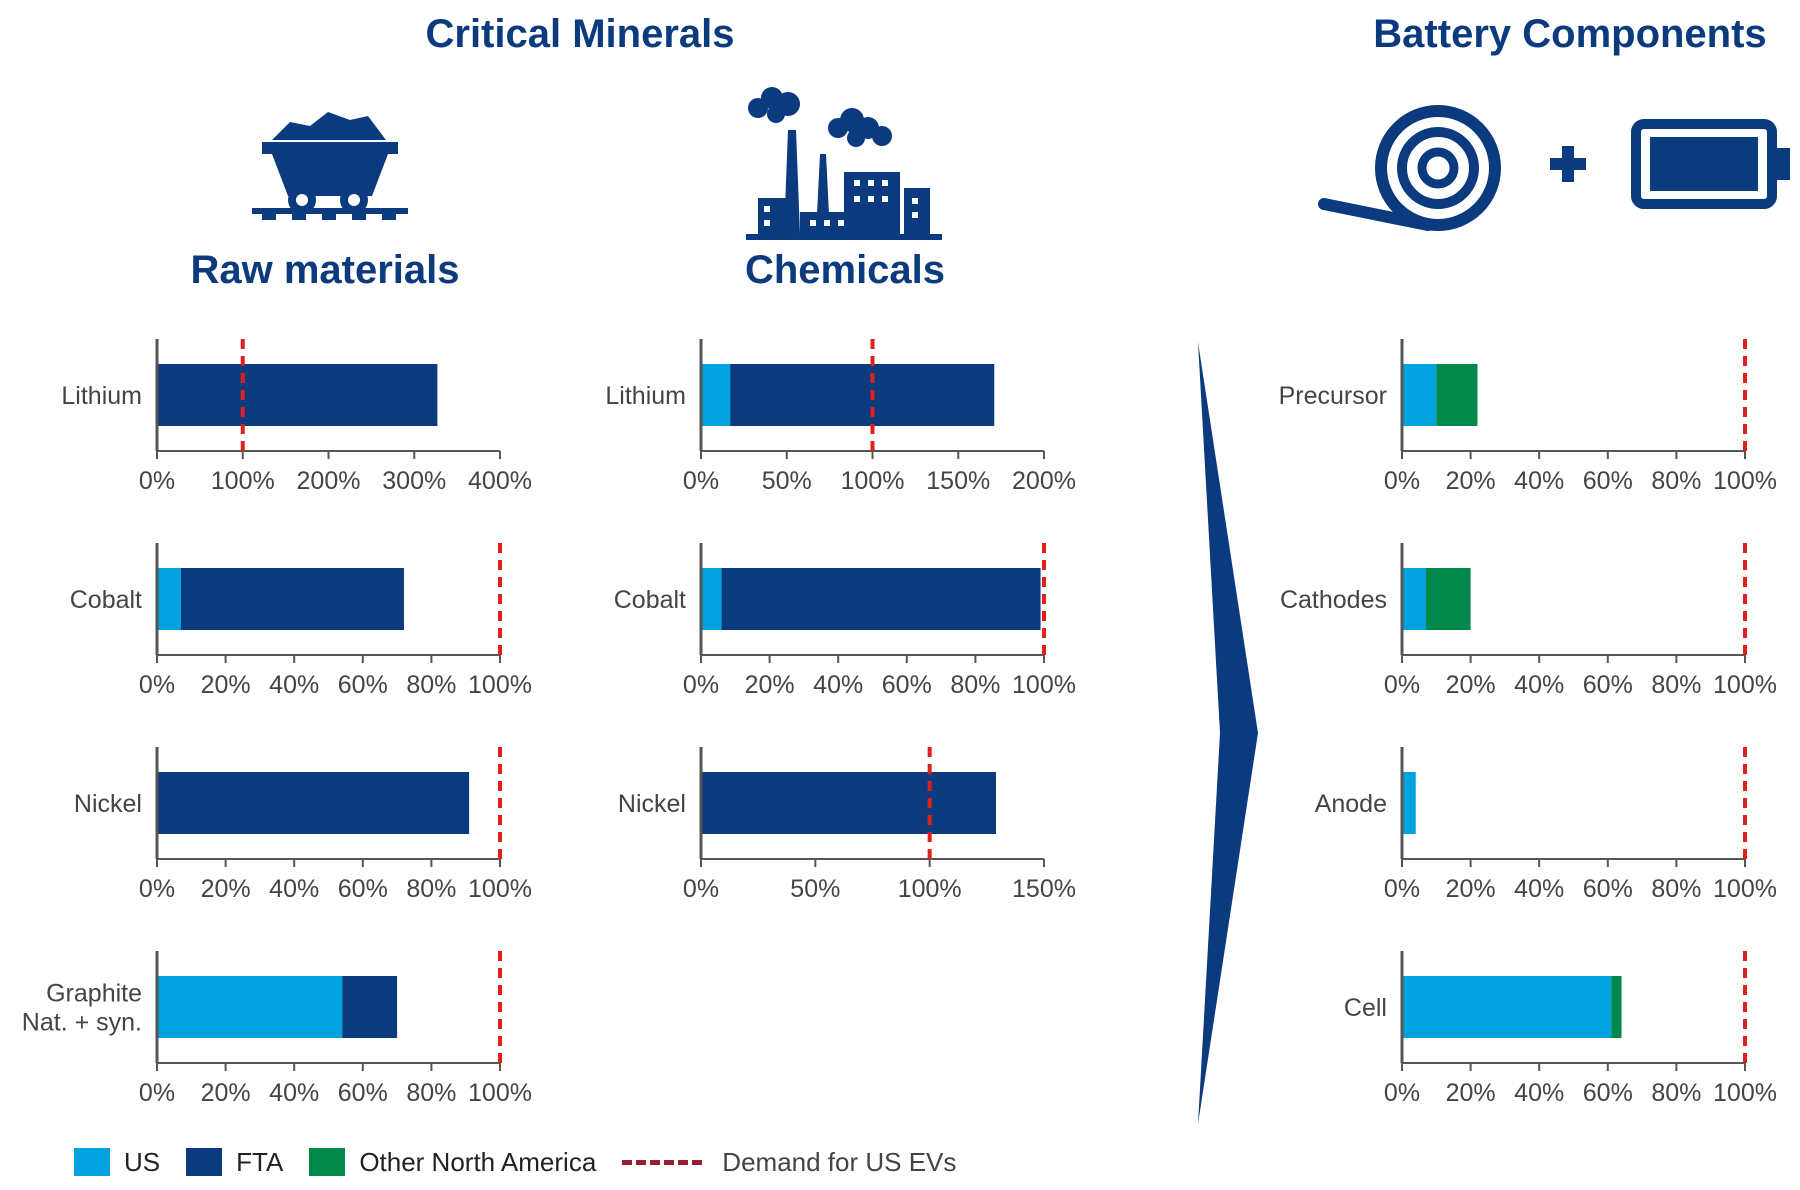  Describe the element at coordinates (652, 804) in the screenshot. I see `category-label-chemicals-nickel: Nickel` at that location.